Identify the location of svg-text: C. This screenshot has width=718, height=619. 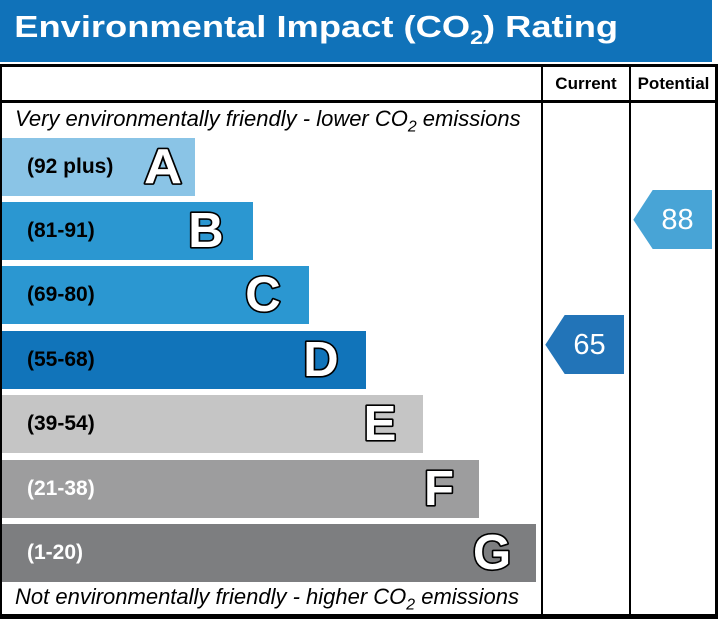
(262, 295).